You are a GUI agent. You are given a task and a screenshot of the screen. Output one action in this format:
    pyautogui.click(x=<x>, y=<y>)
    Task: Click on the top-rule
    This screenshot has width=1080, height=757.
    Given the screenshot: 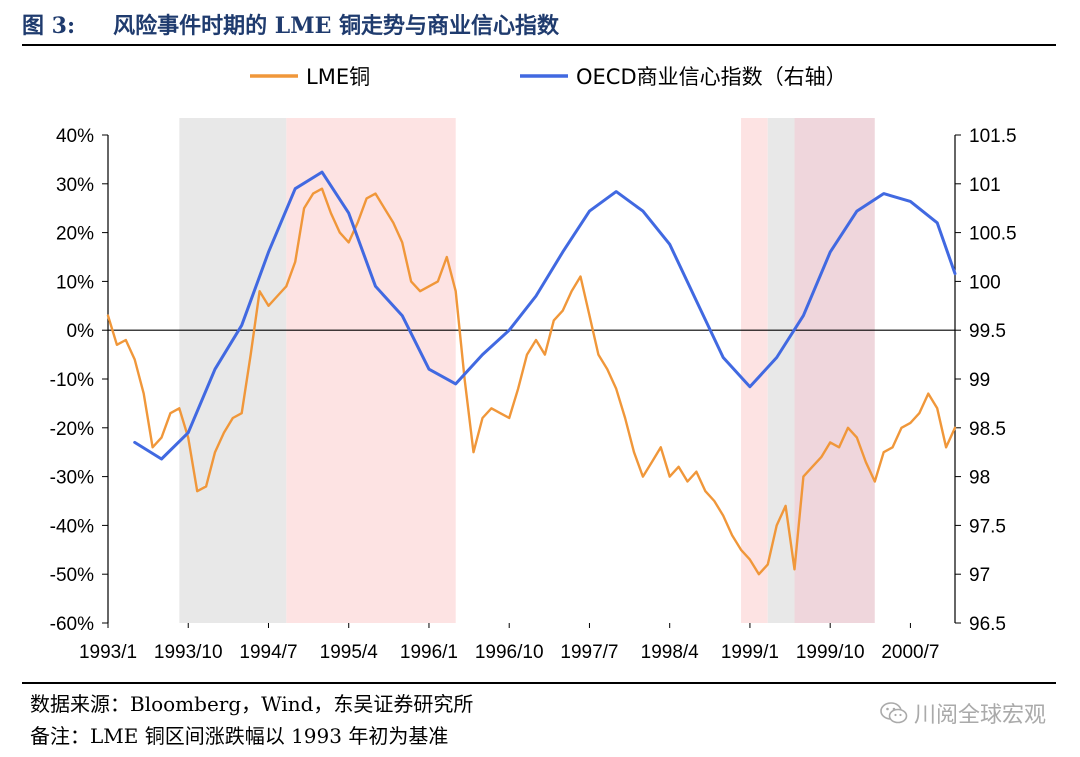 What is the action you would take?
    pyautogui.click(x=539, y=45)
    